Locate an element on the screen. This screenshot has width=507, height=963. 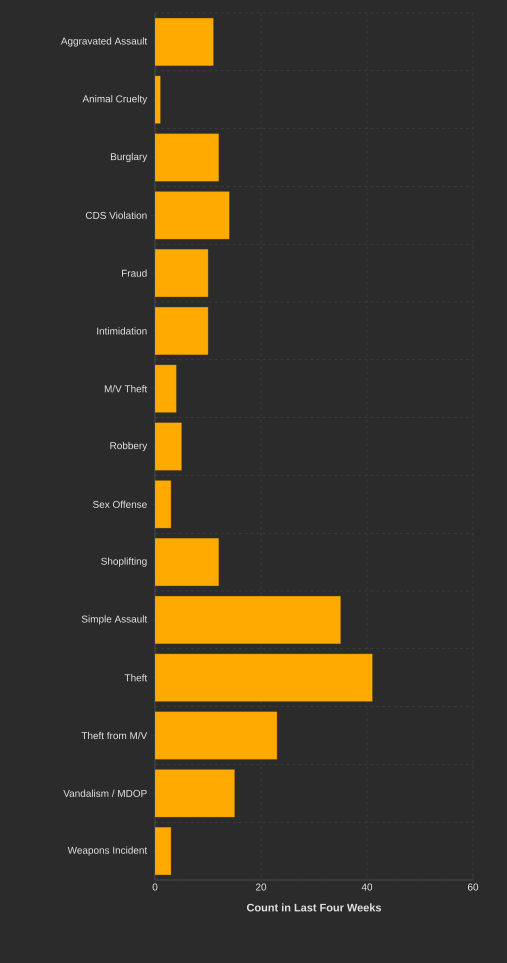
y-tick-label: Vandalism / MDOP is located at coordinates (105, 793).